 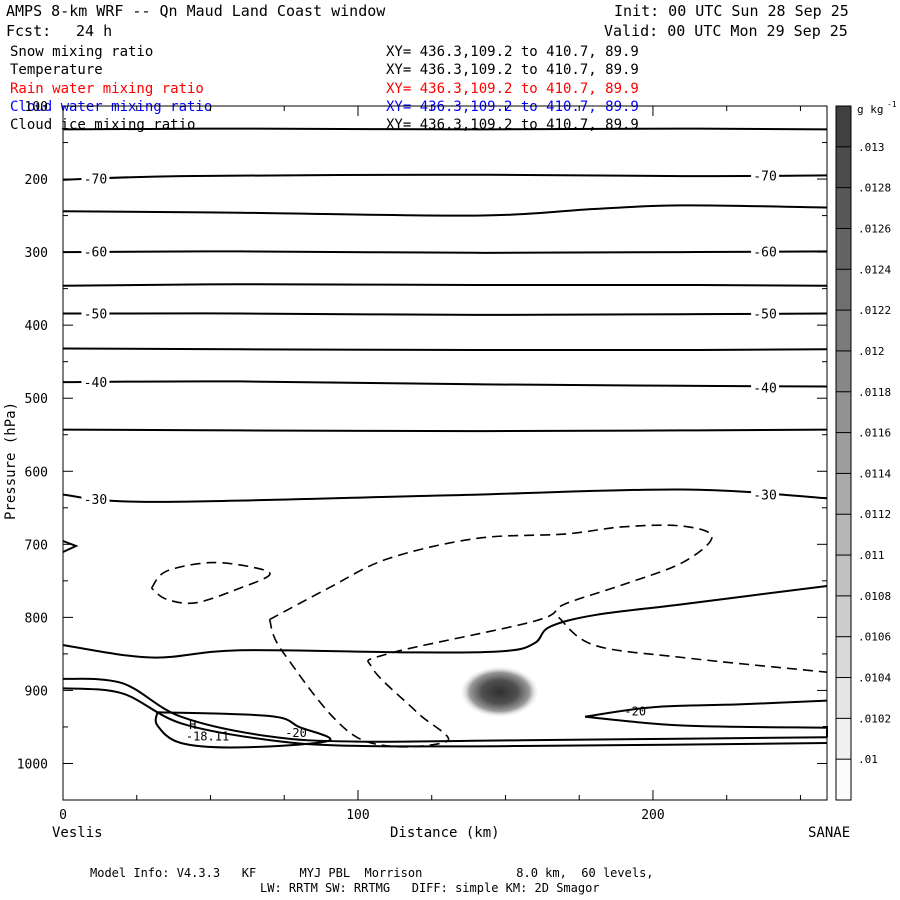 I want to click on y-tick-label: 500, so click(x=36, y=399).